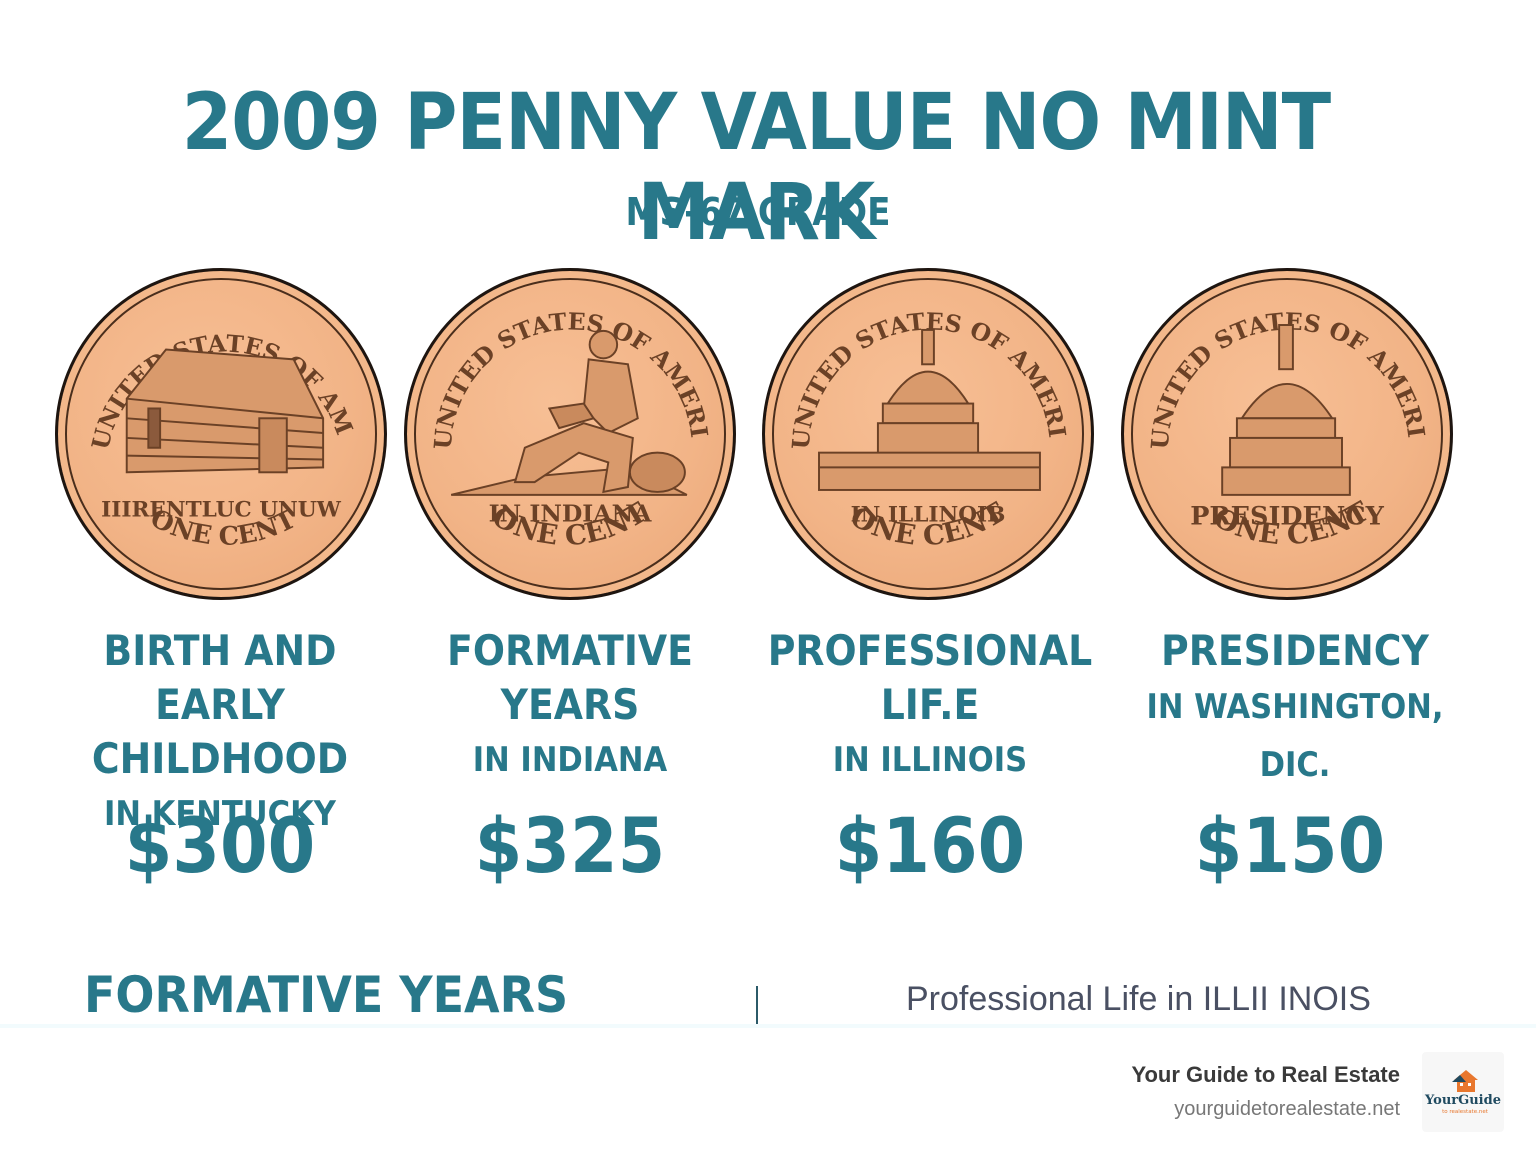  Describe the element at coordinates (757, 1005) in the screenshot. I see `footer-divider` at that location.